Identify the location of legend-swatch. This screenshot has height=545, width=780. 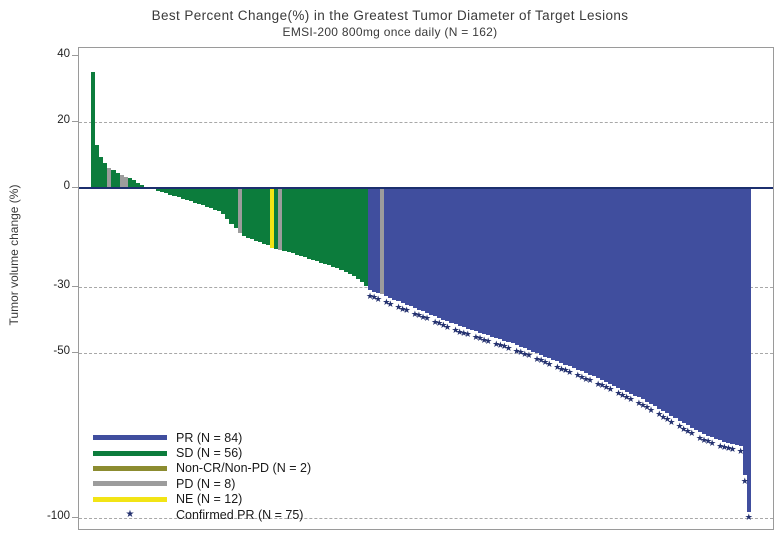
(130, 468).